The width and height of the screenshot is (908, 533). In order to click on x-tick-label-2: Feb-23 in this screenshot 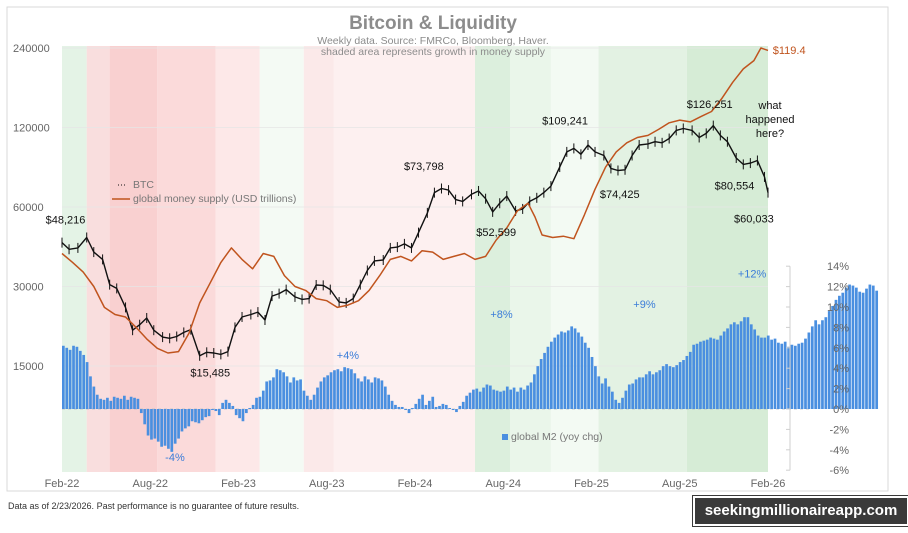, I will do `click(238, 484)`.